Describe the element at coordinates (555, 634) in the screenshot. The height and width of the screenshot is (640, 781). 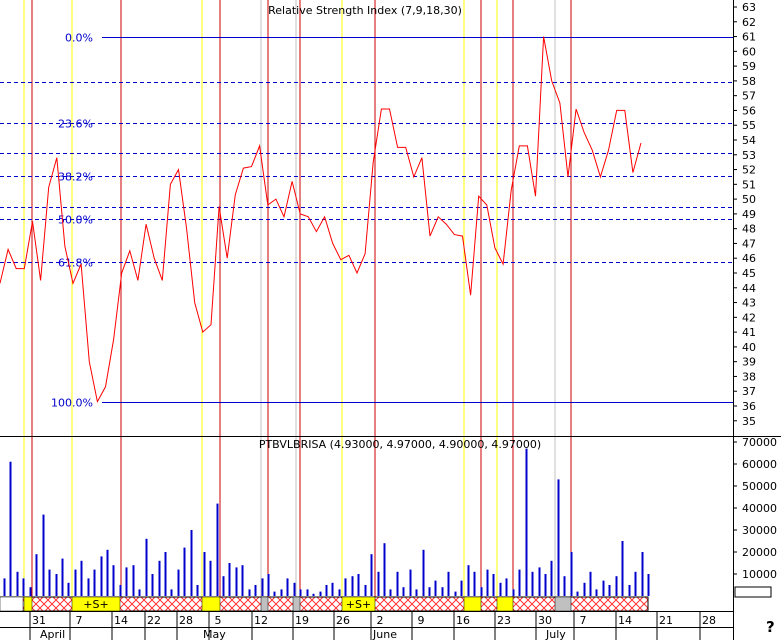
I see `x-month-label: July` at that location.